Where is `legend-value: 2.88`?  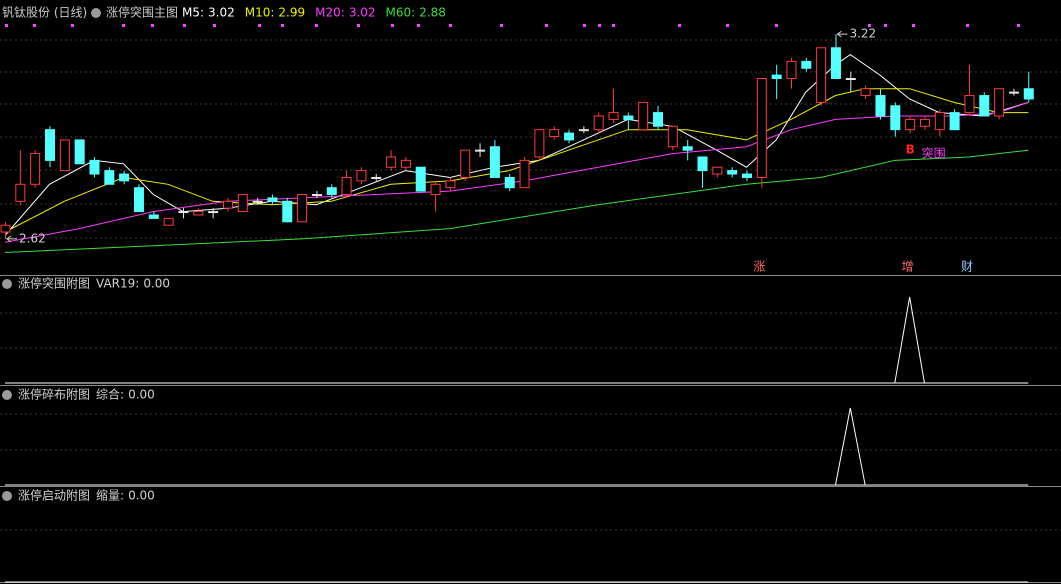 legend-value: 2.88 is located at coordinates (432, 13).